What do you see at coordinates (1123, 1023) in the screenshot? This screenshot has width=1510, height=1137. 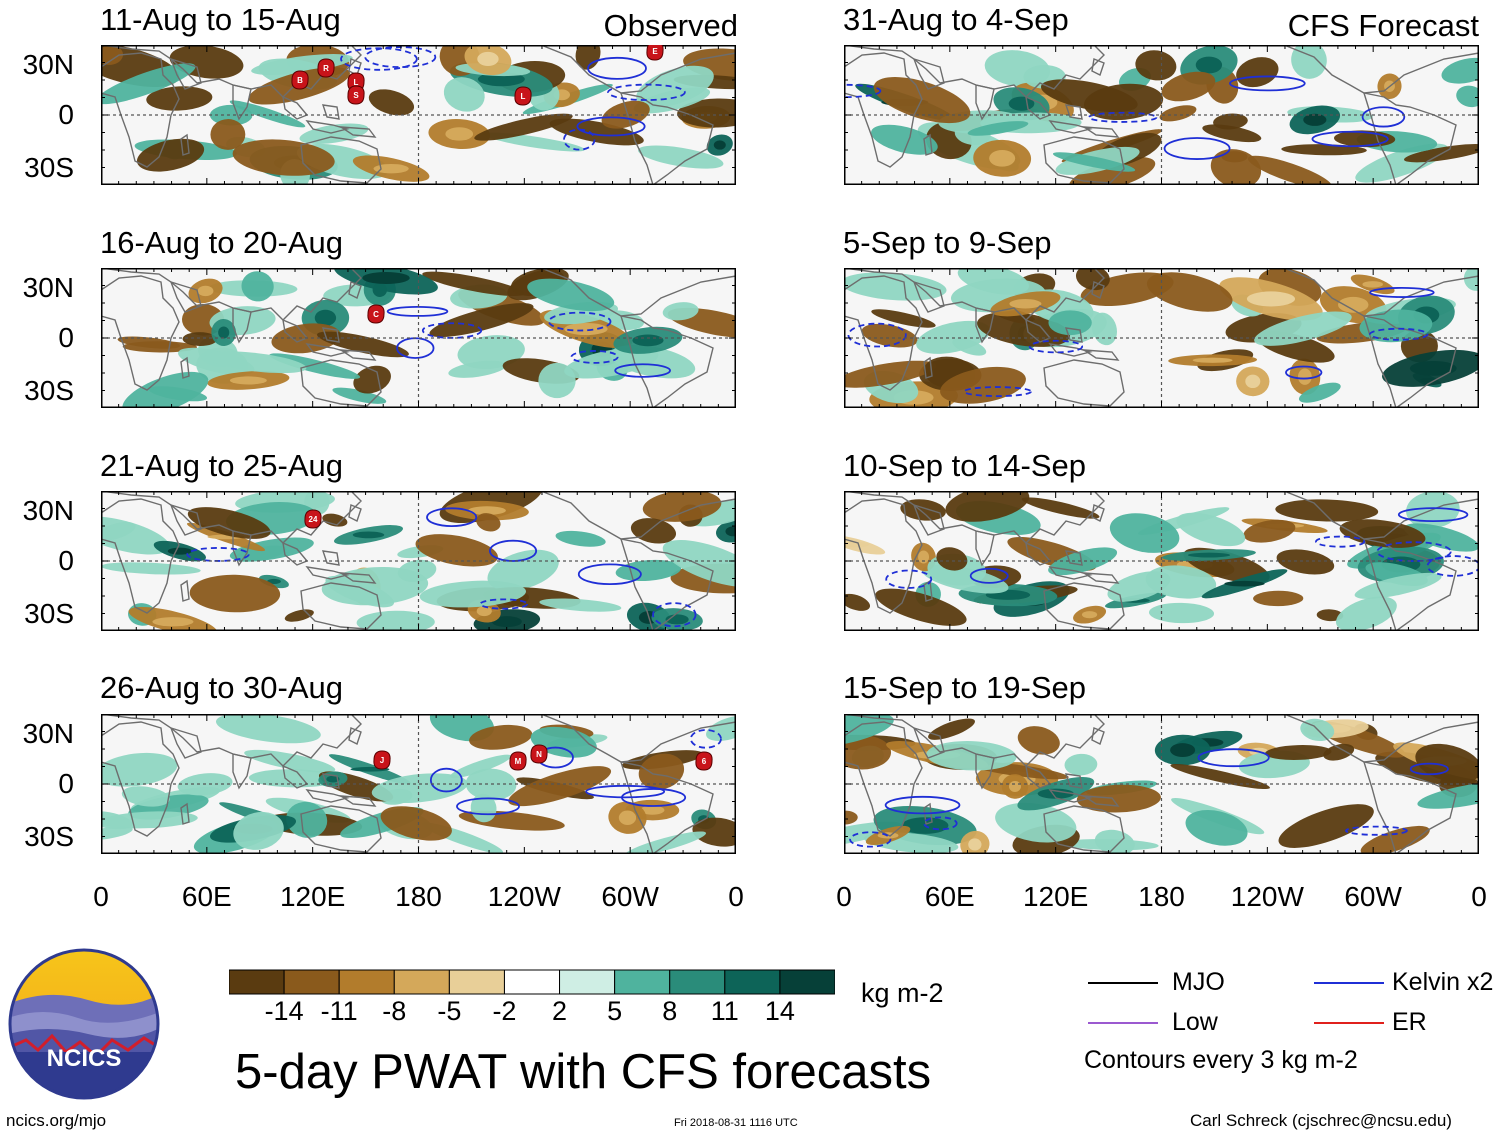 I see `legend-low-line` at bounding box center [1123, 1023].